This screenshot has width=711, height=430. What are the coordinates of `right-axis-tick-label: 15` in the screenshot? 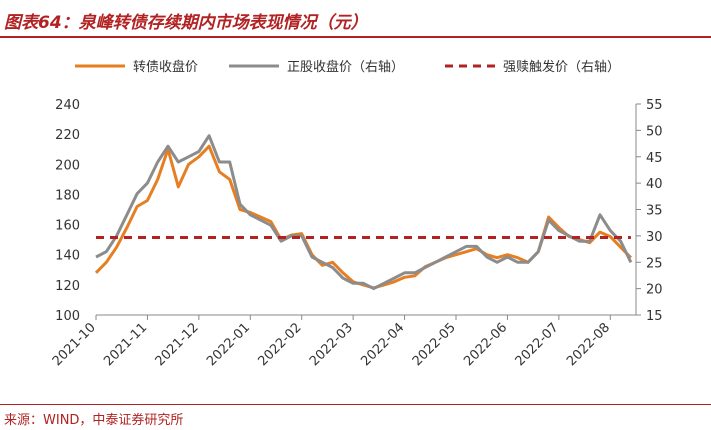 It's located at (654, 316).